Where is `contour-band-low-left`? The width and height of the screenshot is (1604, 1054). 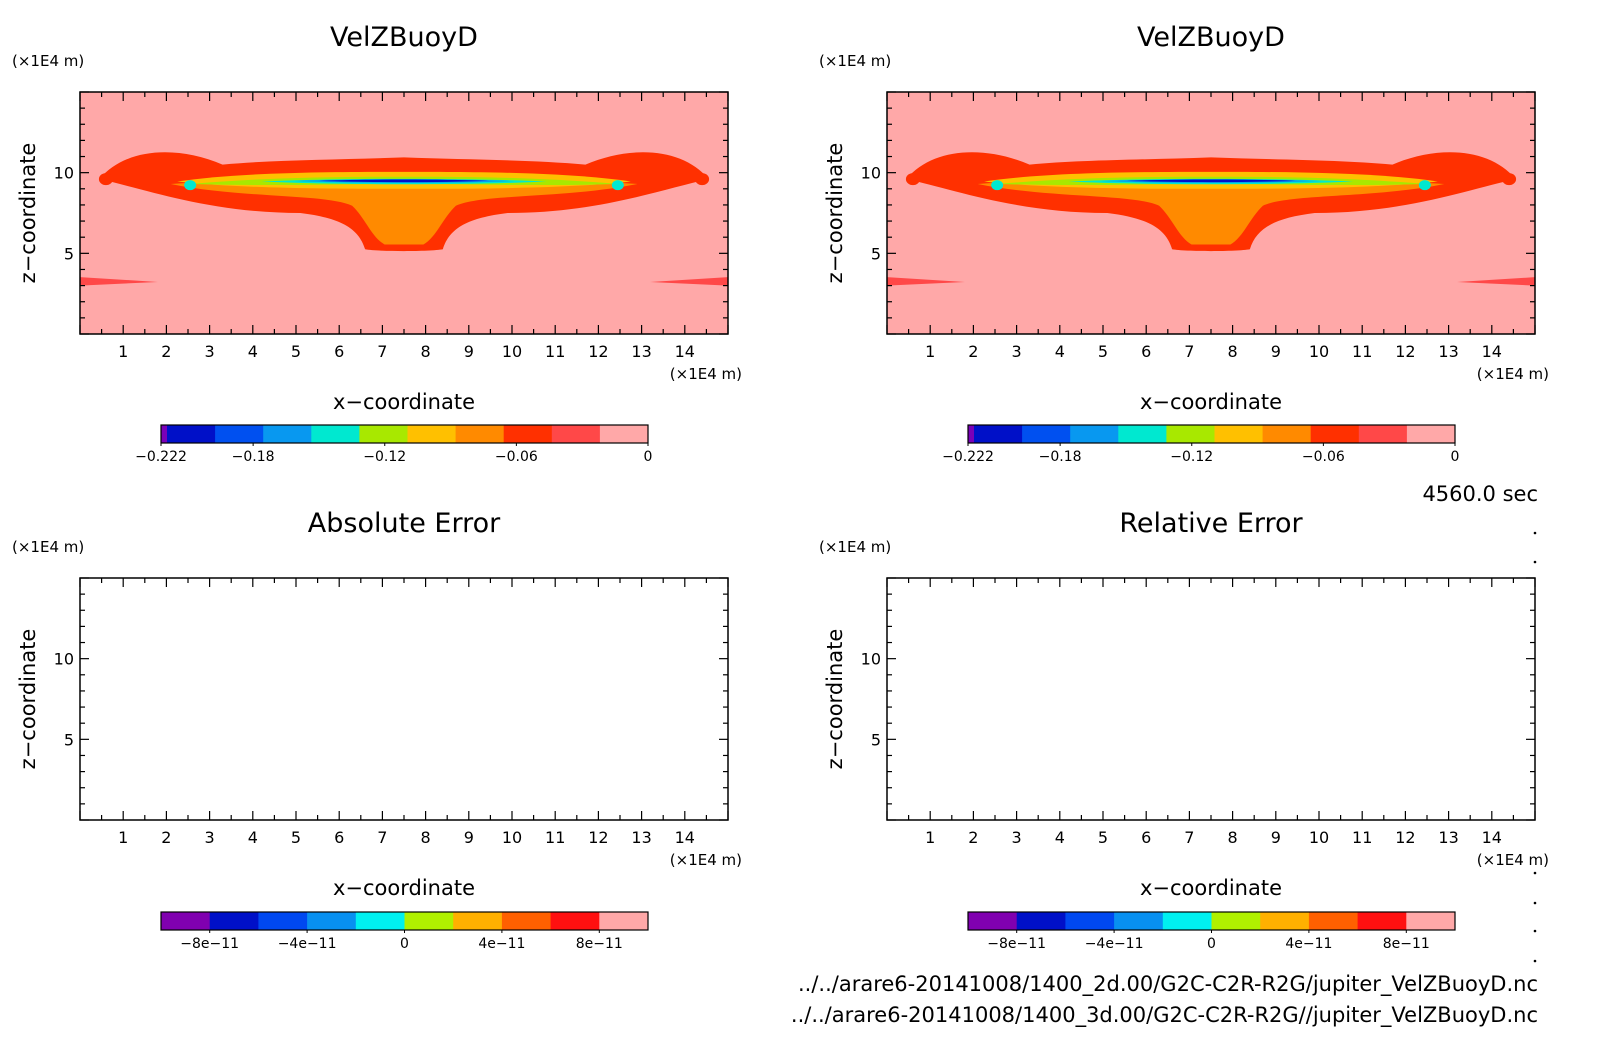
contour-band-low-left is located at coordinates (119, 281).